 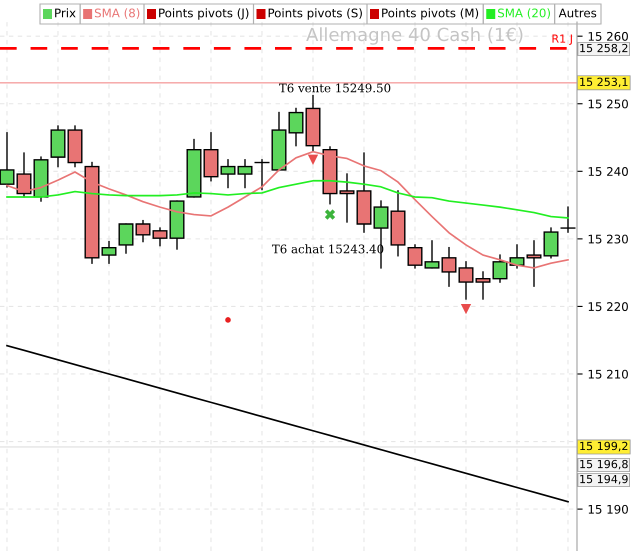 What do you see at coordinates (604, 83) in the screenshot?
I see `ref-line-label: 15 253,1` at bounding box center [604, 83].